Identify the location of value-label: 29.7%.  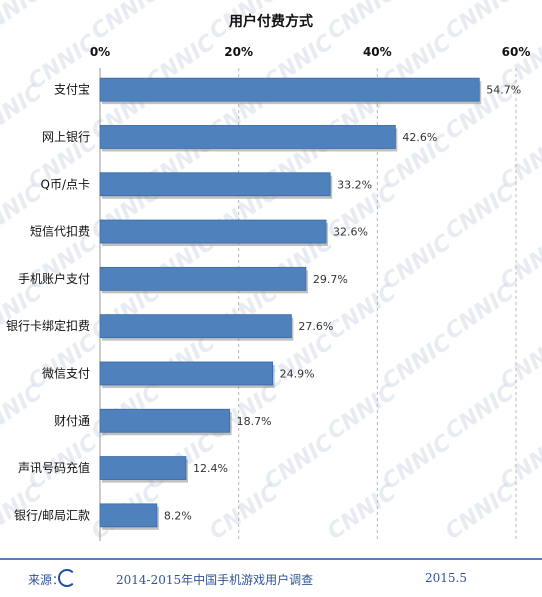
(330, 279).